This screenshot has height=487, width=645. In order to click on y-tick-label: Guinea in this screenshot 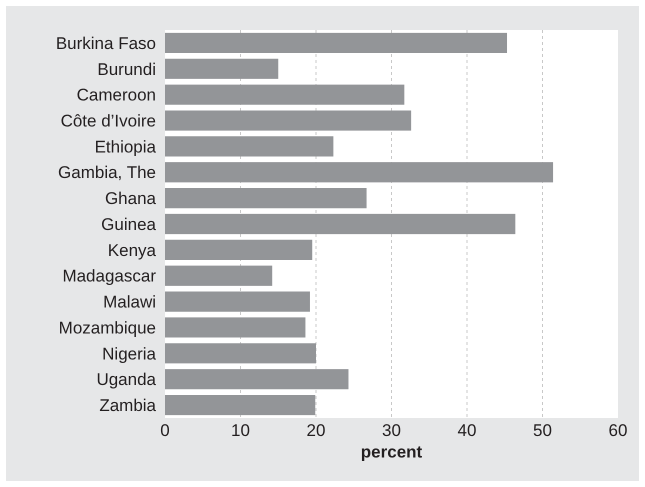, I will do `click(129, 224)`.